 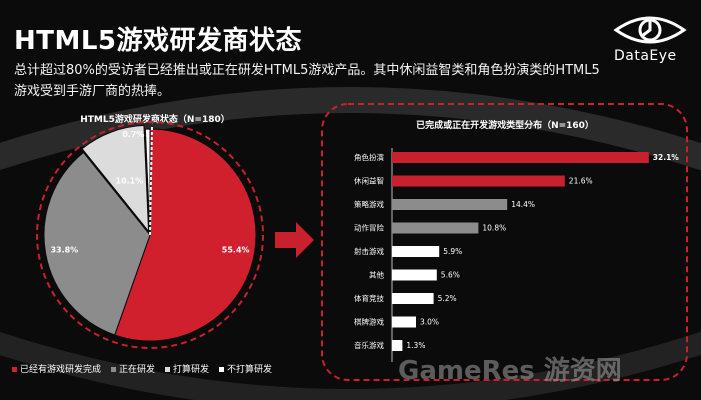 What do you see at coordinates (369, 204) in the screenshot?
I see `bar-category-3: 策略游戏` at bounding box center [369, 204].